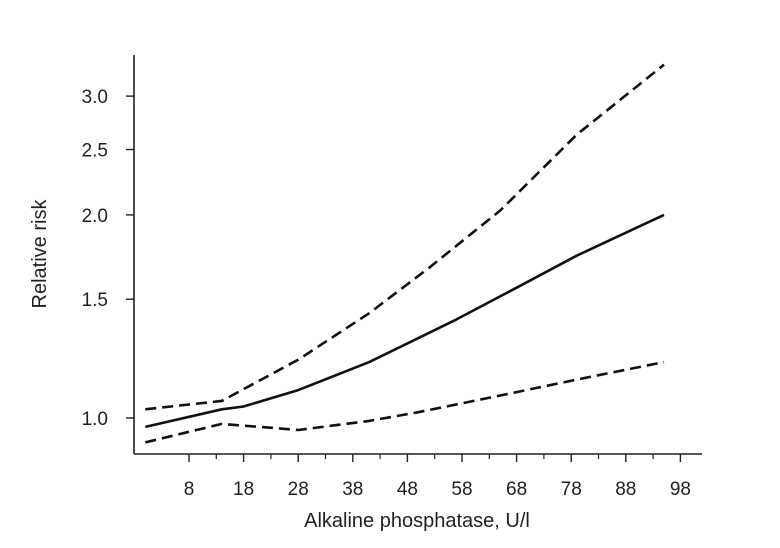  Describe the element at coordinates (417, 521) in the screenshot. I see `x-axis-title: Alkaline phosphatase, U/l` at that location.